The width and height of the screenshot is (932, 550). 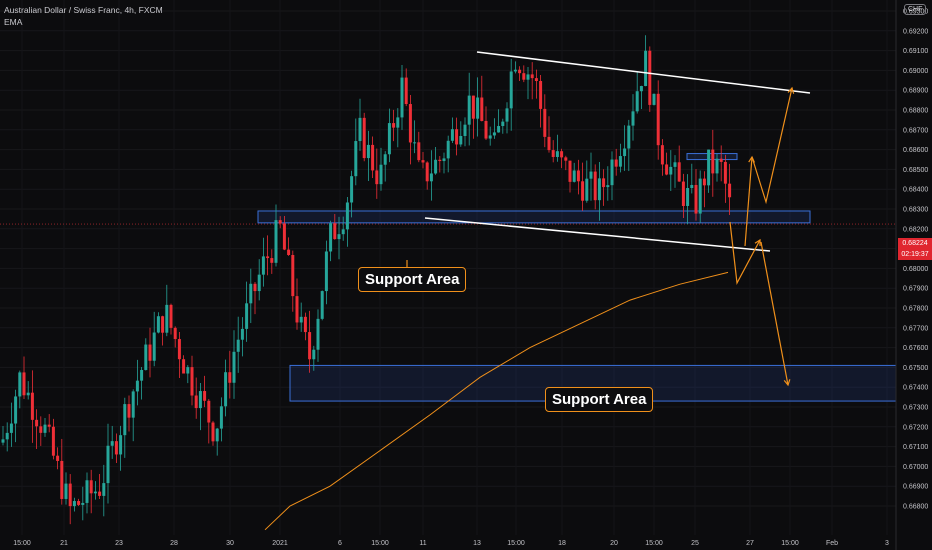 What do you see at coordinates (915, 190) in the screenshot?
I see `price-tick-label: 0.68400` at bounding box center [915, 190].